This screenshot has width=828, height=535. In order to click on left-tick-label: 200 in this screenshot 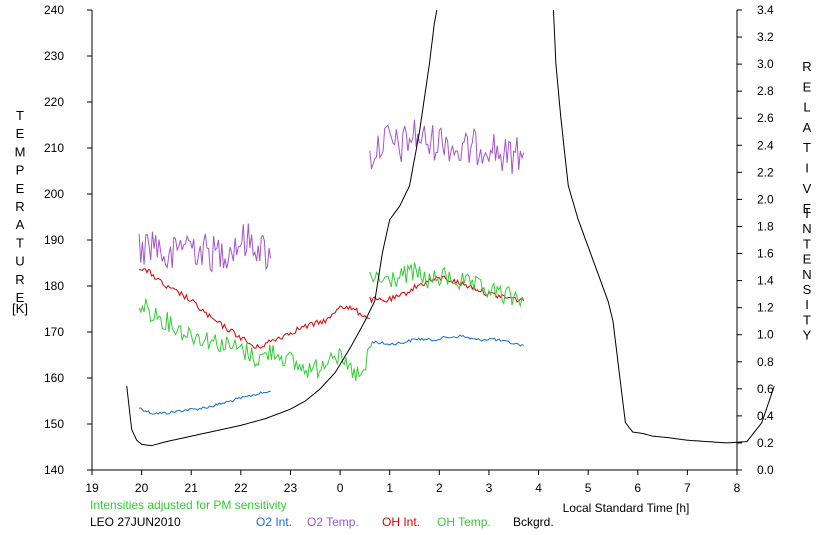, I will do `click(54, 194)`.